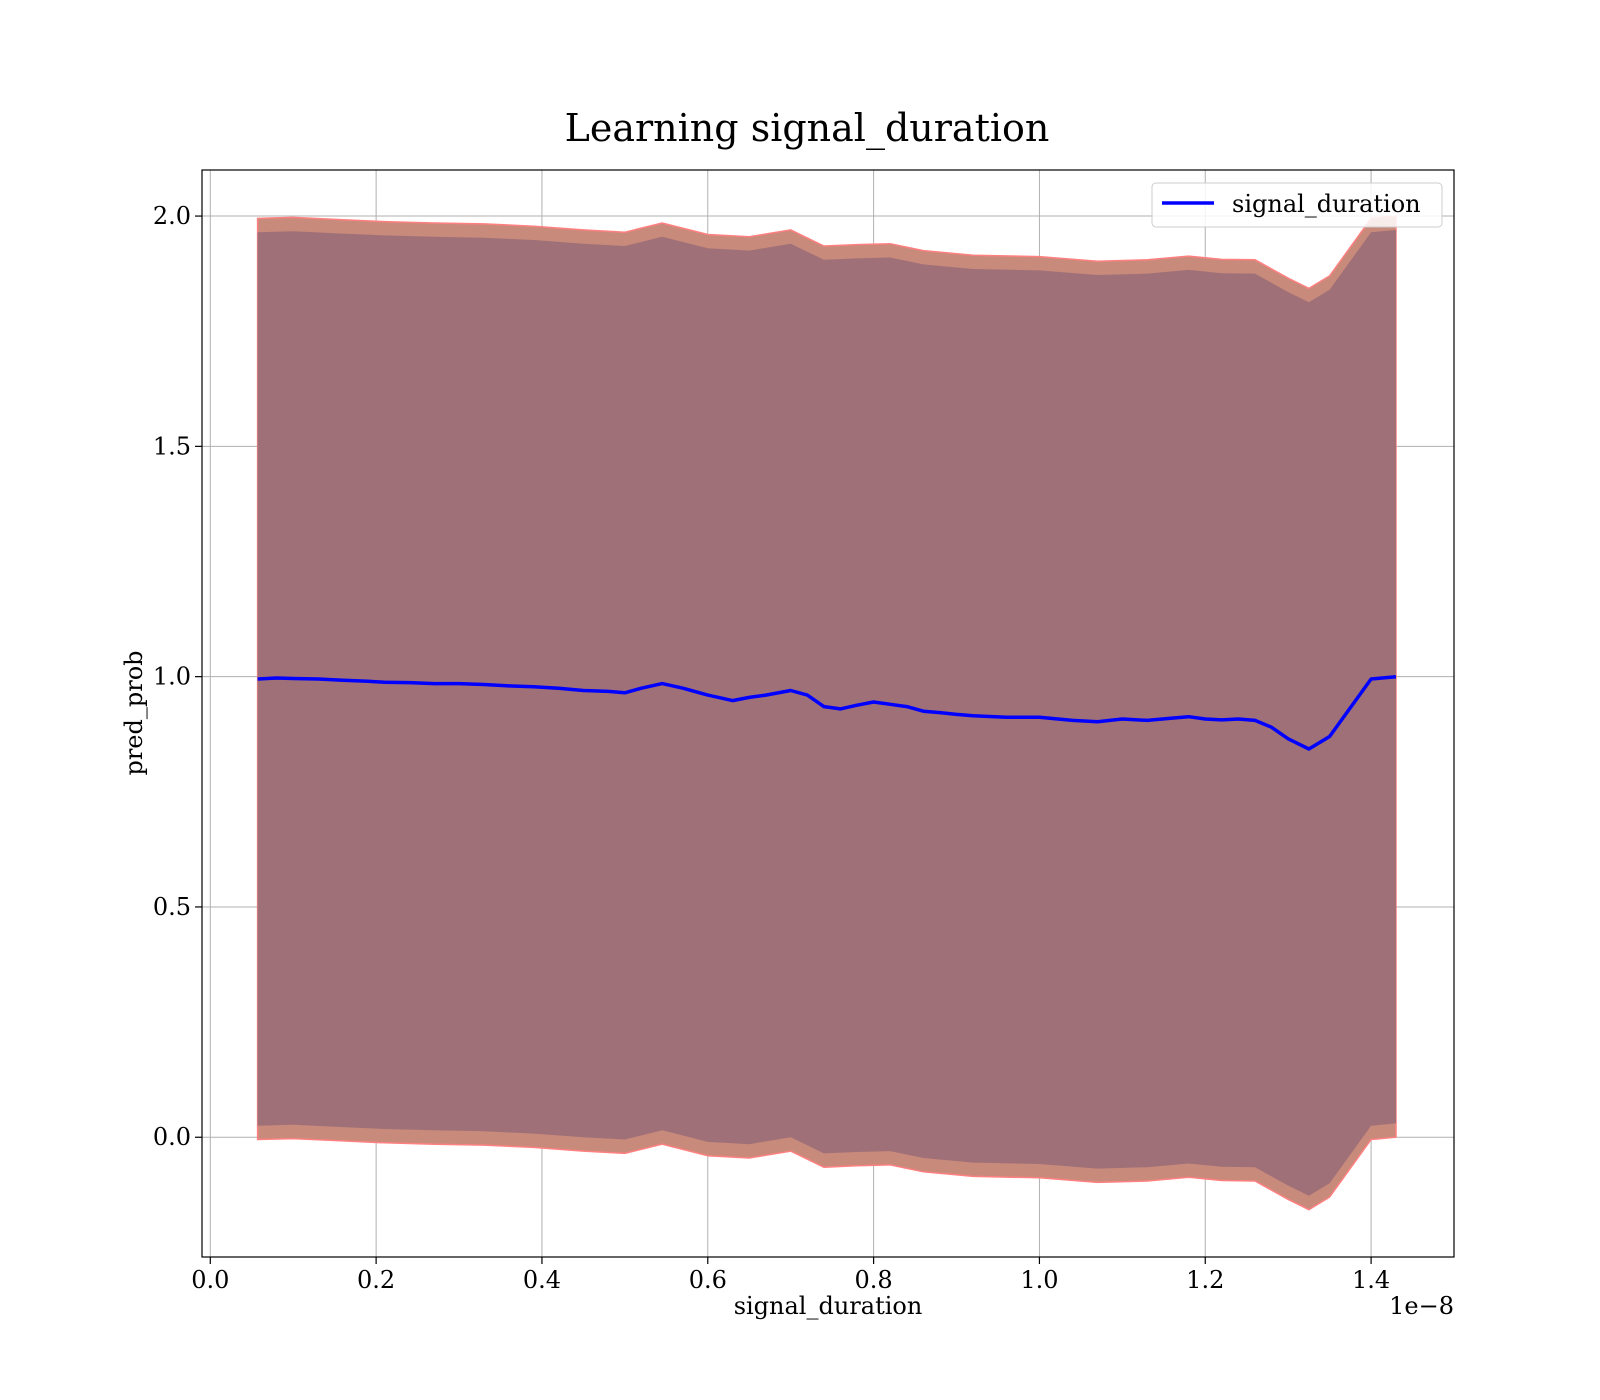 The width and height of the screenshot is (1600, 1400). Describe the element at coordinates (708, 1280) in the screenshot. I see `x-tick-label: 0.6` at that location.